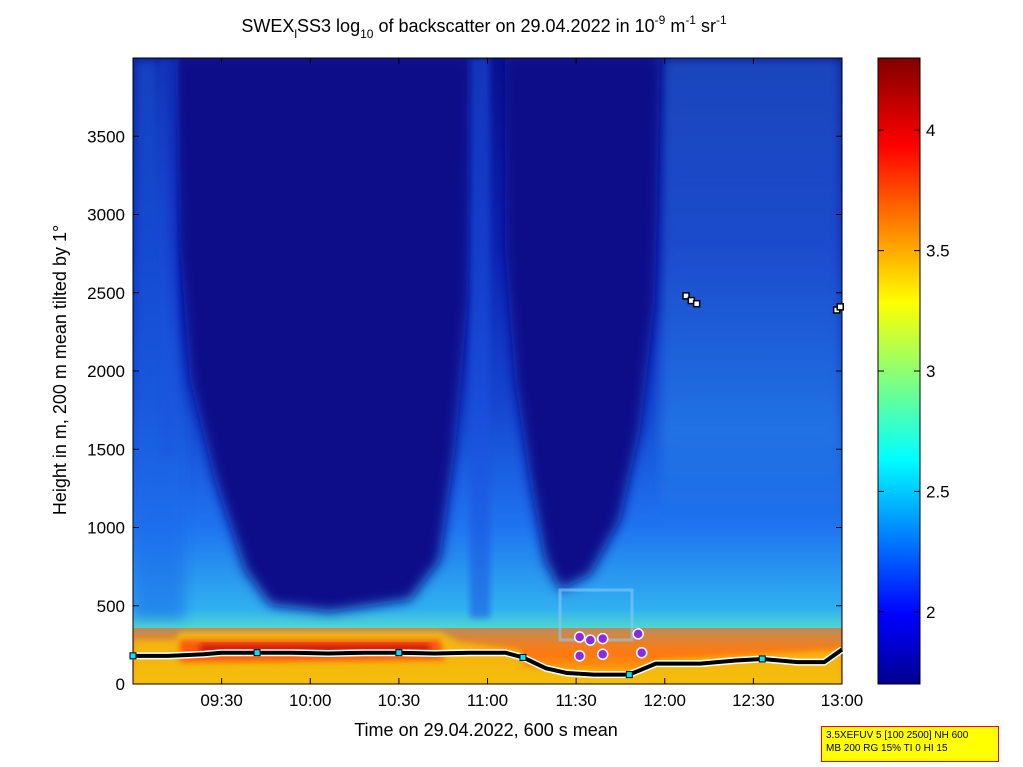 Image resolution: width=1023 pixels, height=767 pixels. What do you see at coordinates (582, 324) in the screenshot?
I see `clean-air-dome-right` at bounding box center [582, 324].